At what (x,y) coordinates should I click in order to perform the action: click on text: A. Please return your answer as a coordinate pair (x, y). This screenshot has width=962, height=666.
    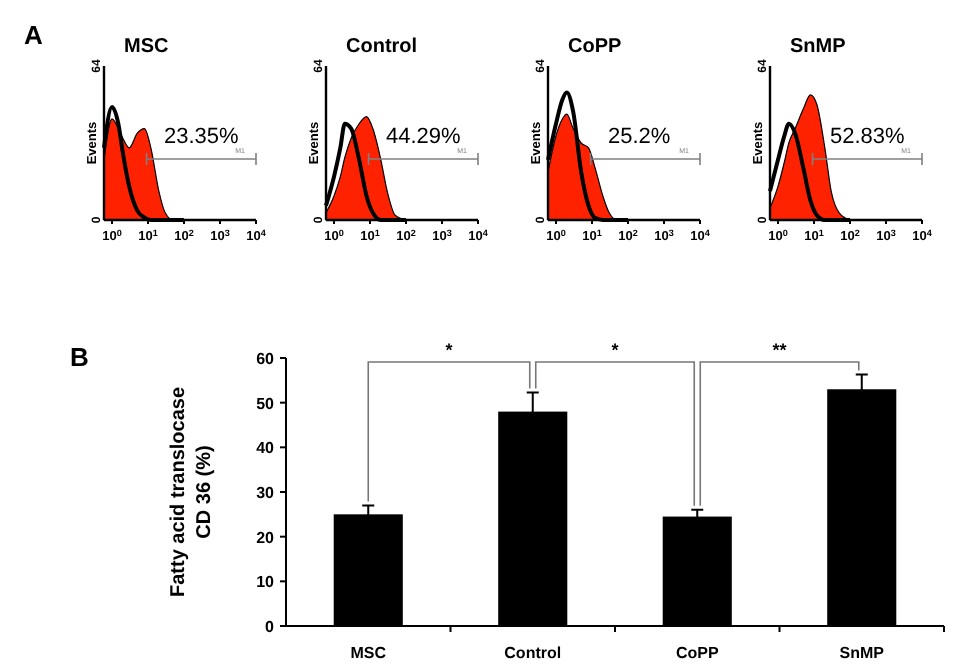
    Looking at the image, I should click on (34, 35).